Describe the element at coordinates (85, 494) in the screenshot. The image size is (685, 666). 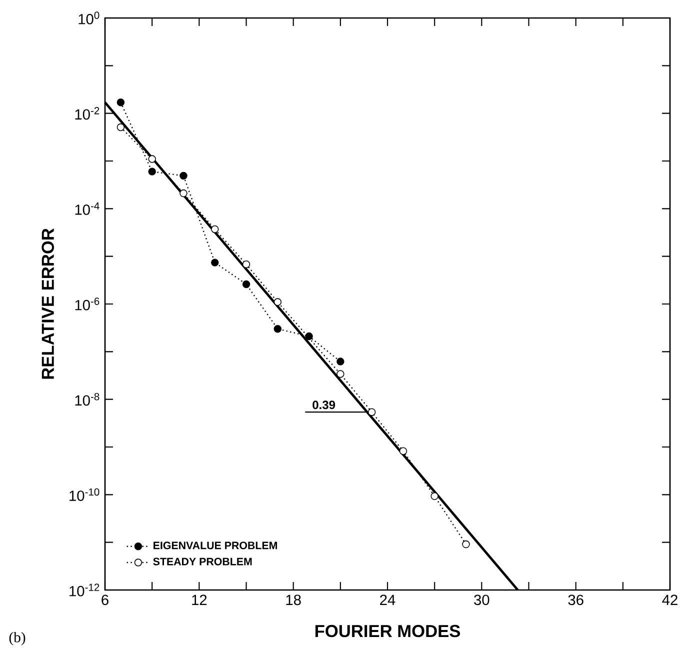
I see `y-tick-label: 10$^{-10}$` at that location.